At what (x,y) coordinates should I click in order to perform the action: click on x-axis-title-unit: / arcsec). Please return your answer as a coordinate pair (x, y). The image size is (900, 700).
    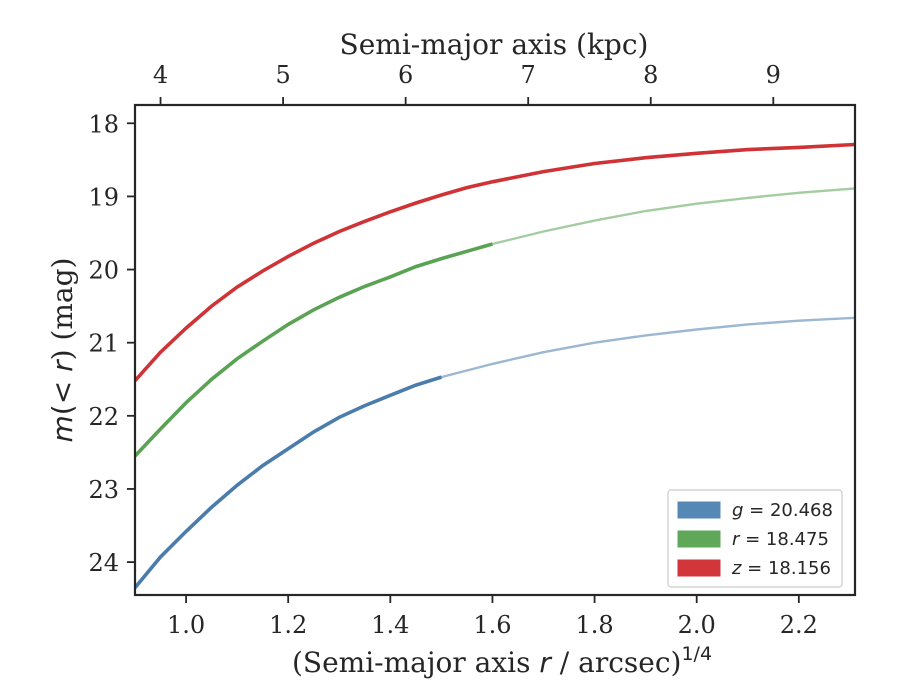
    Looking at the image, I should click on (616, 662).